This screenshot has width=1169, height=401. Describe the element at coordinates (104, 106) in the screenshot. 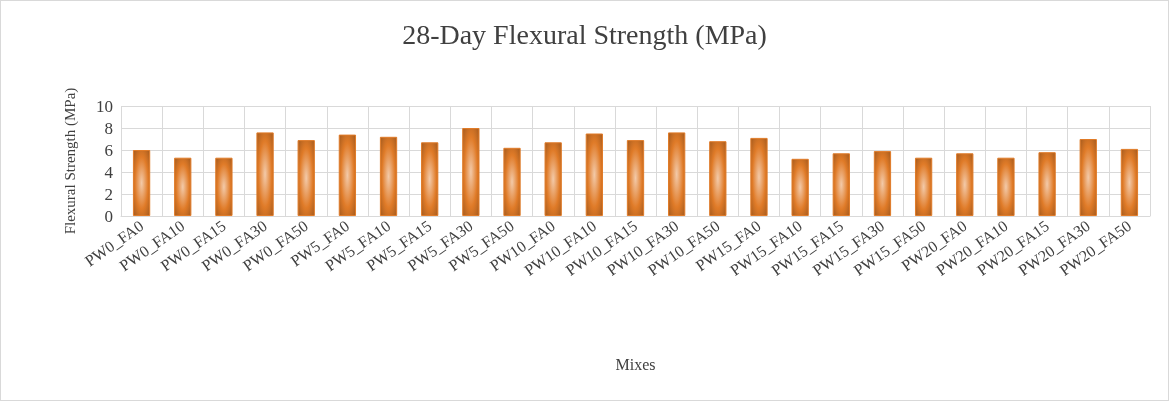

I see `y-tick-label: 10` at that location.